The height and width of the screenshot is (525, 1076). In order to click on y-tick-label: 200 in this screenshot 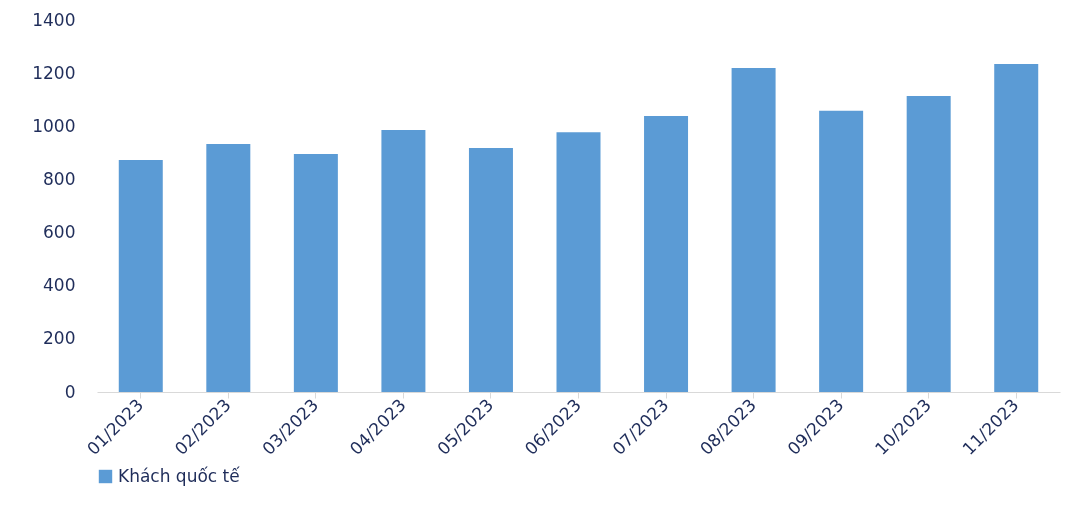, I will do `click(59, 338)`.